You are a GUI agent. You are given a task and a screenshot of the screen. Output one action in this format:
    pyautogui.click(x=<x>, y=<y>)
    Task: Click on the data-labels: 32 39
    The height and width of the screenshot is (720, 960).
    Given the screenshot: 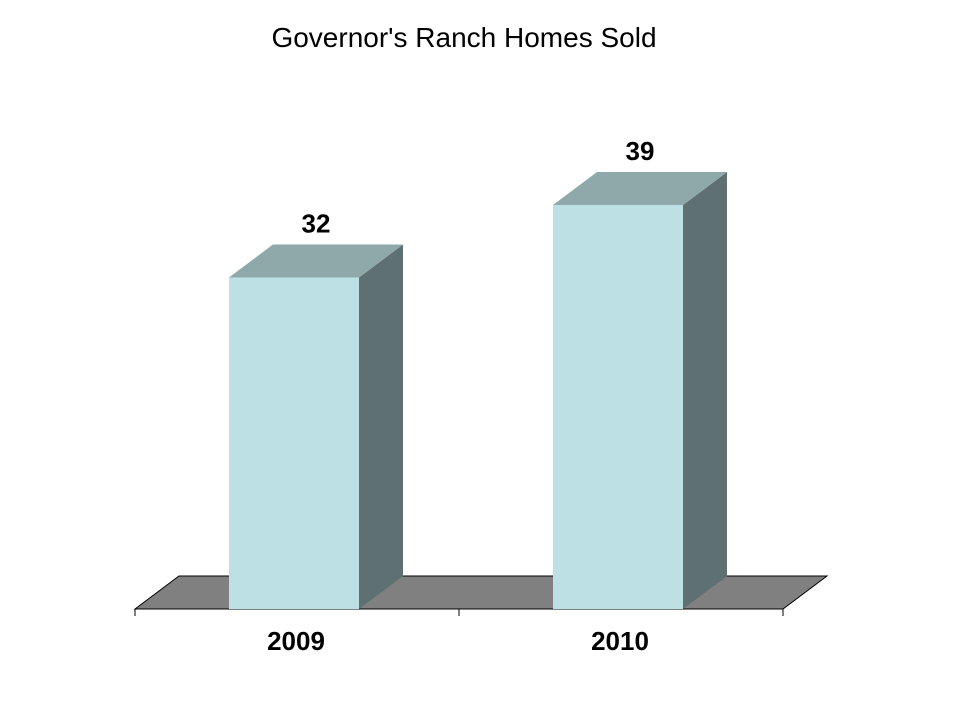 What is the action you would take?
    pyautogui.click(x=478, y=187)
    